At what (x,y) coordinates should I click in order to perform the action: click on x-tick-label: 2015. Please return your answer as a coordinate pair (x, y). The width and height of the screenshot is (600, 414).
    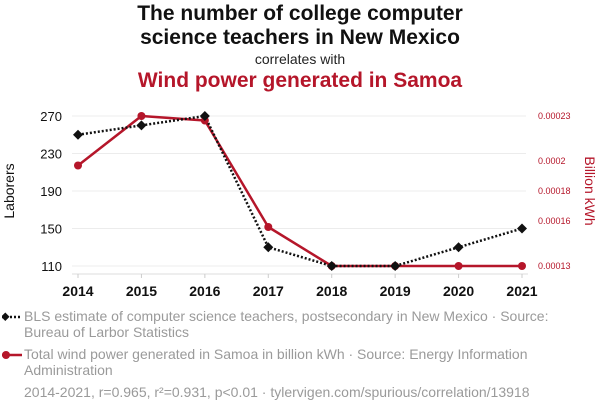
    Looking at the image, I should click on (141, 291).